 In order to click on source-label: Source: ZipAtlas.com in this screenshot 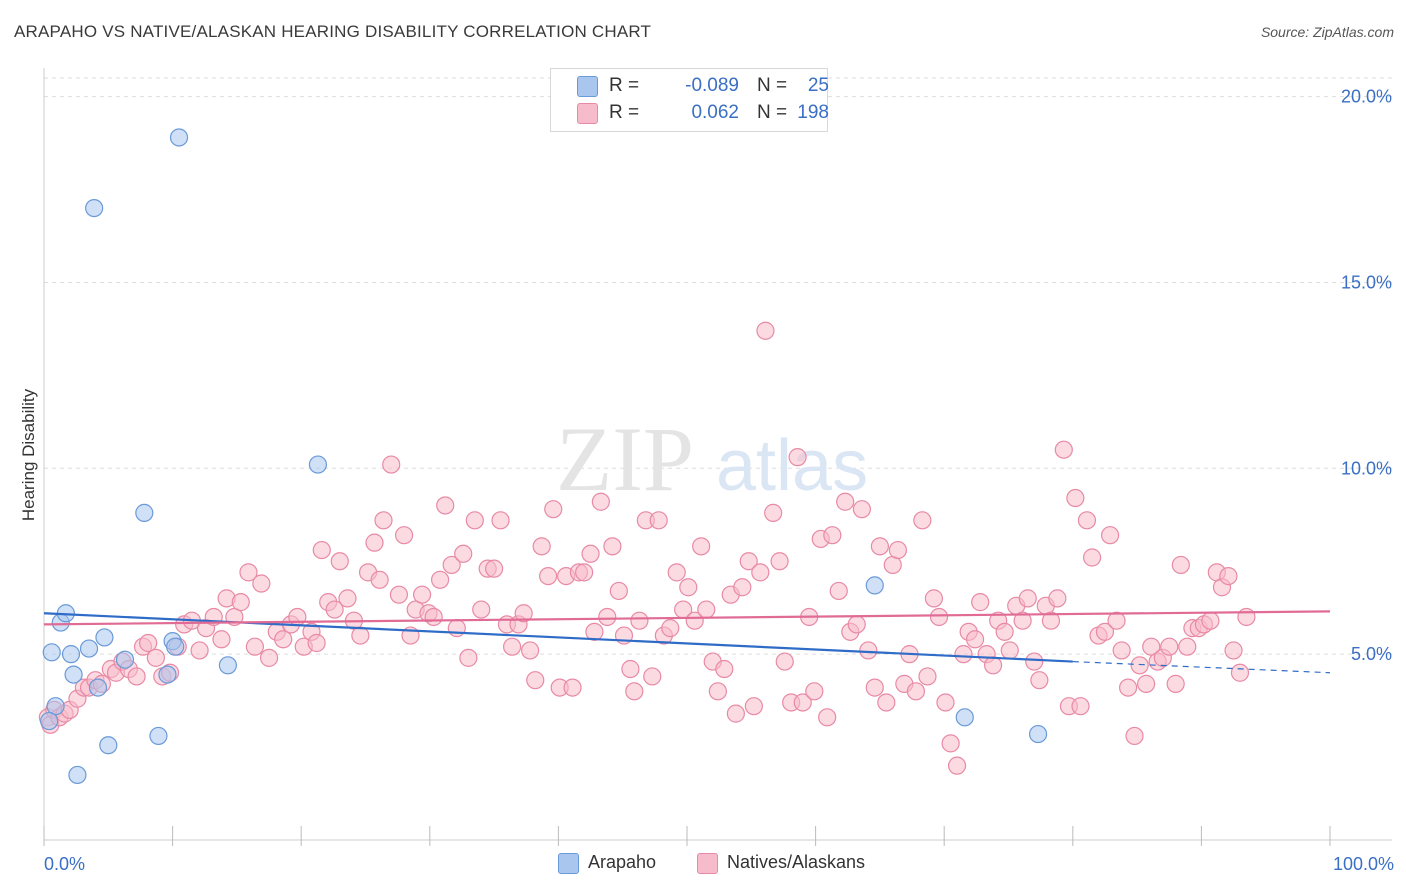, I will do `click(1327, 32)`.